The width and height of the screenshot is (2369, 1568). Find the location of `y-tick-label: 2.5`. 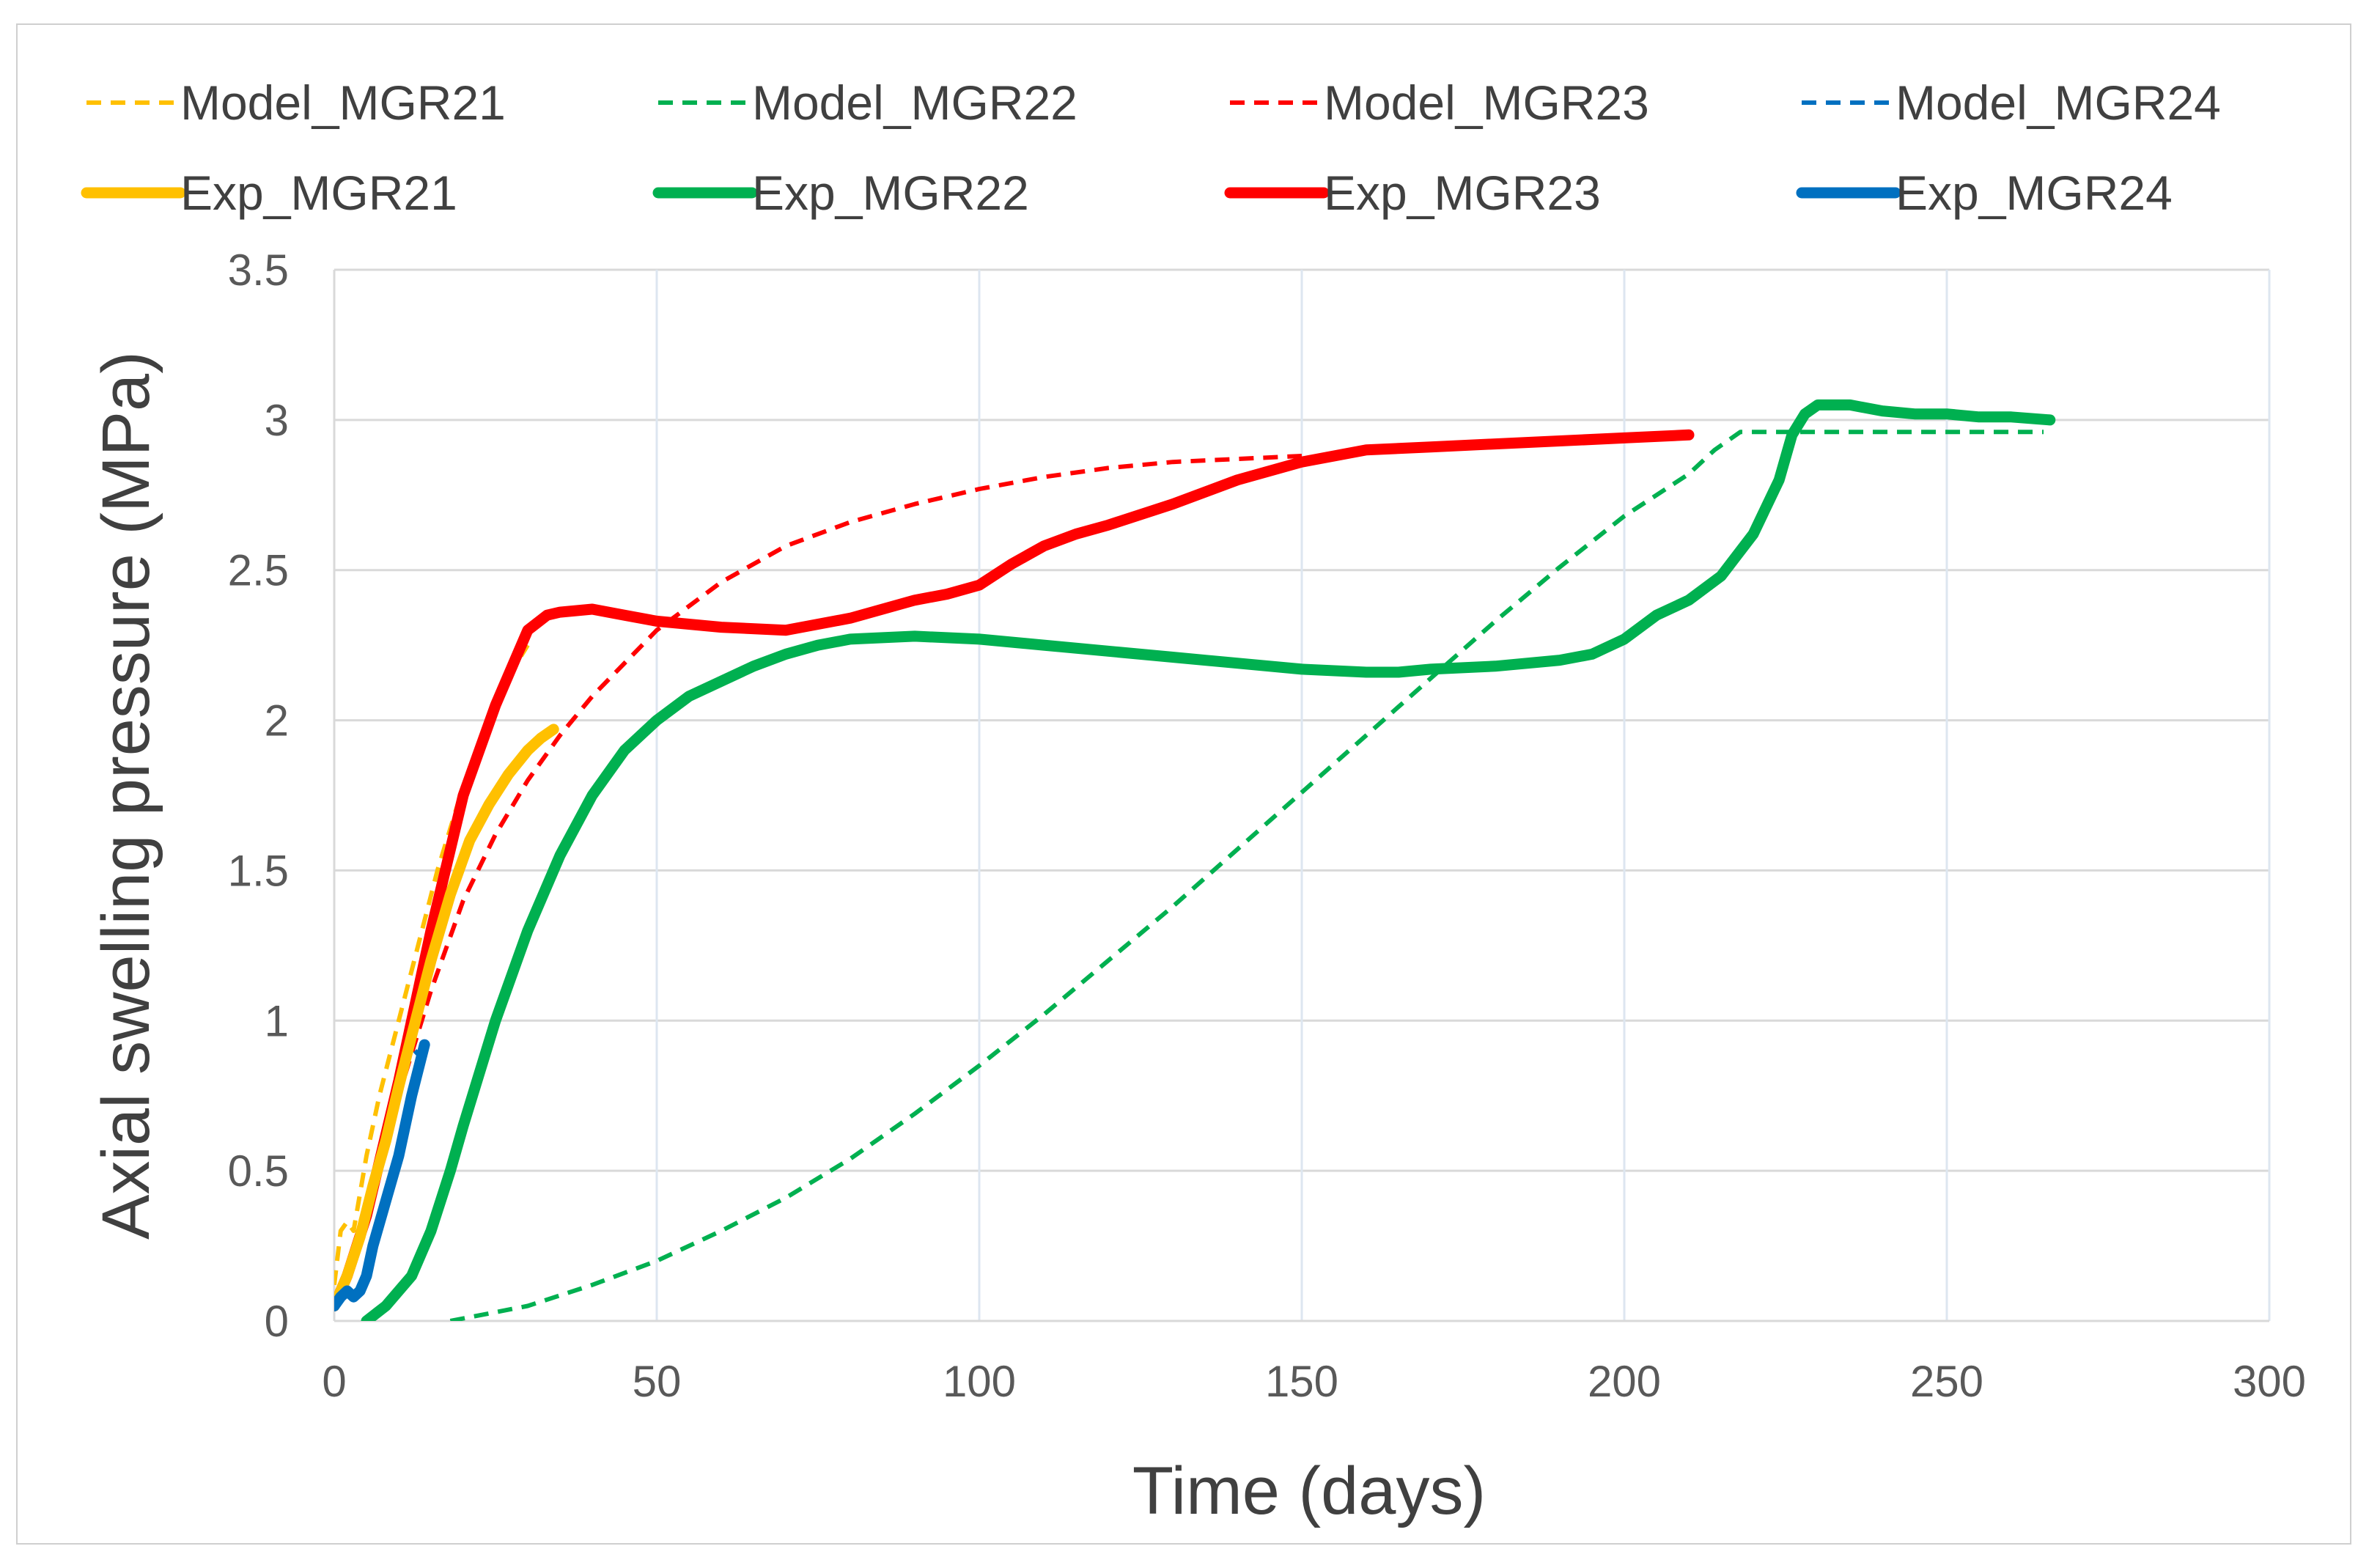

y-tick-label: 2.5 is located at coordinates (258, 570).